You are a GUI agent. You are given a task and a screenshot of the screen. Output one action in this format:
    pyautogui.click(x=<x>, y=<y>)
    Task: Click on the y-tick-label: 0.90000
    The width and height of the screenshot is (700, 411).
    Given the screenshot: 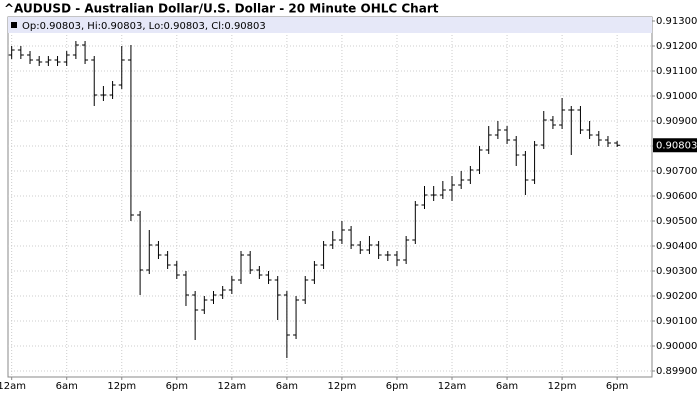 What is the action you would take?
    pyautogui.click(x=676, y=346)
    